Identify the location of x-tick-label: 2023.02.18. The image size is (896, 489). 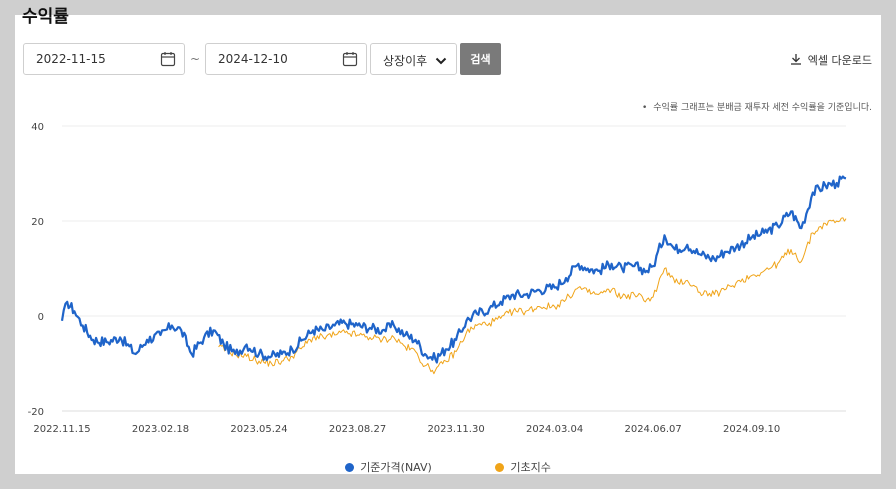
(160, 429).